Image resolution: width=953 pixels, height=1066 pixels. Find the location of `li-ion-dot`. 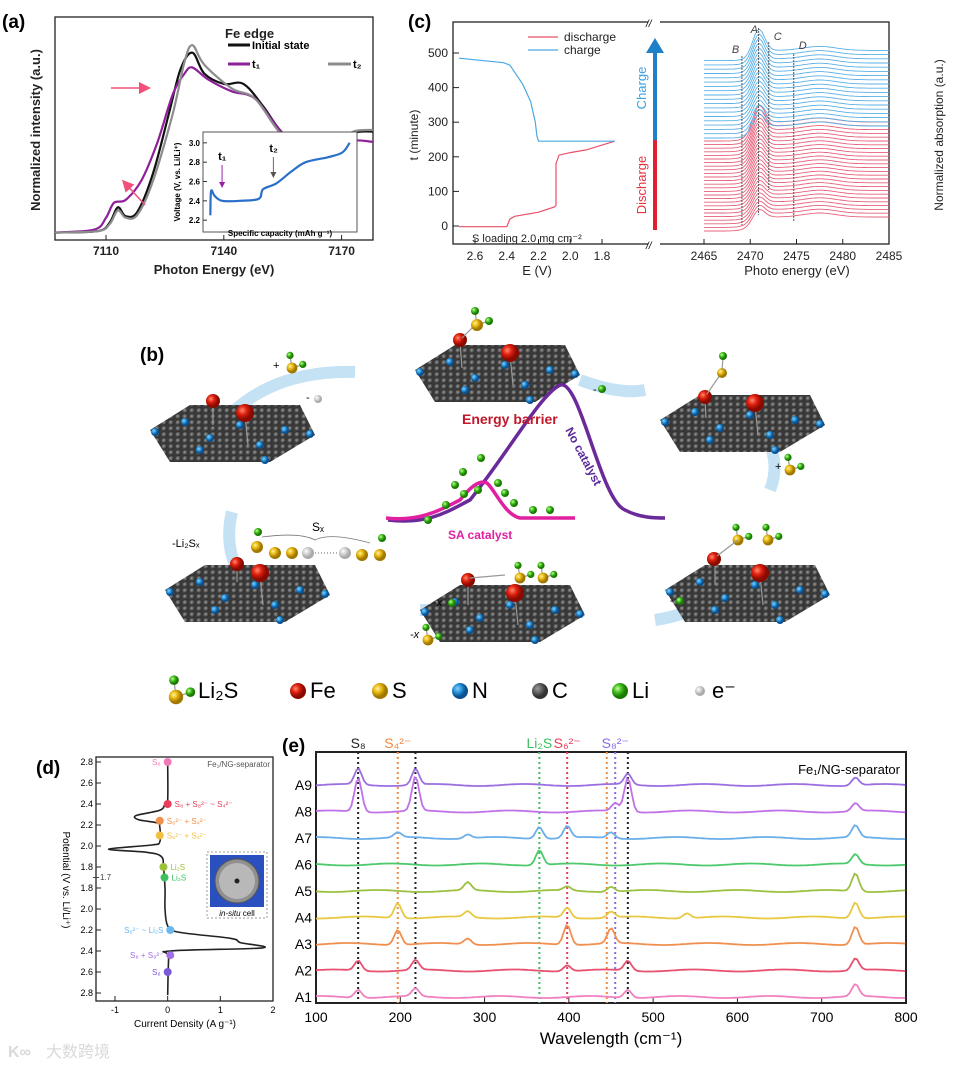

li-ion-dot is located at coordinates (498, 483).